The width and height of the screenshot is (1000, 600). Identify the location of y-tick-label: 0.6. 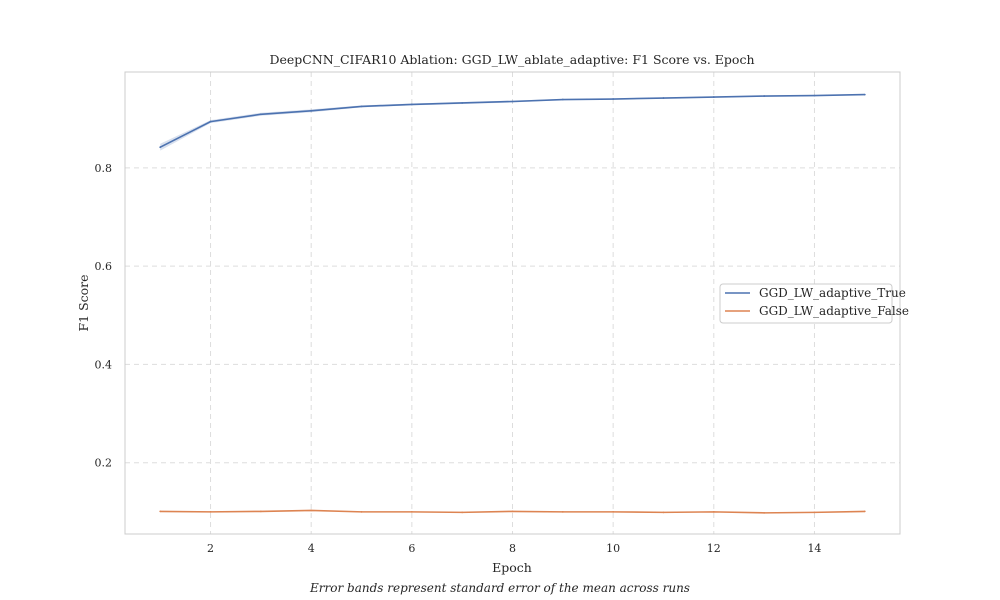
(104, 266).